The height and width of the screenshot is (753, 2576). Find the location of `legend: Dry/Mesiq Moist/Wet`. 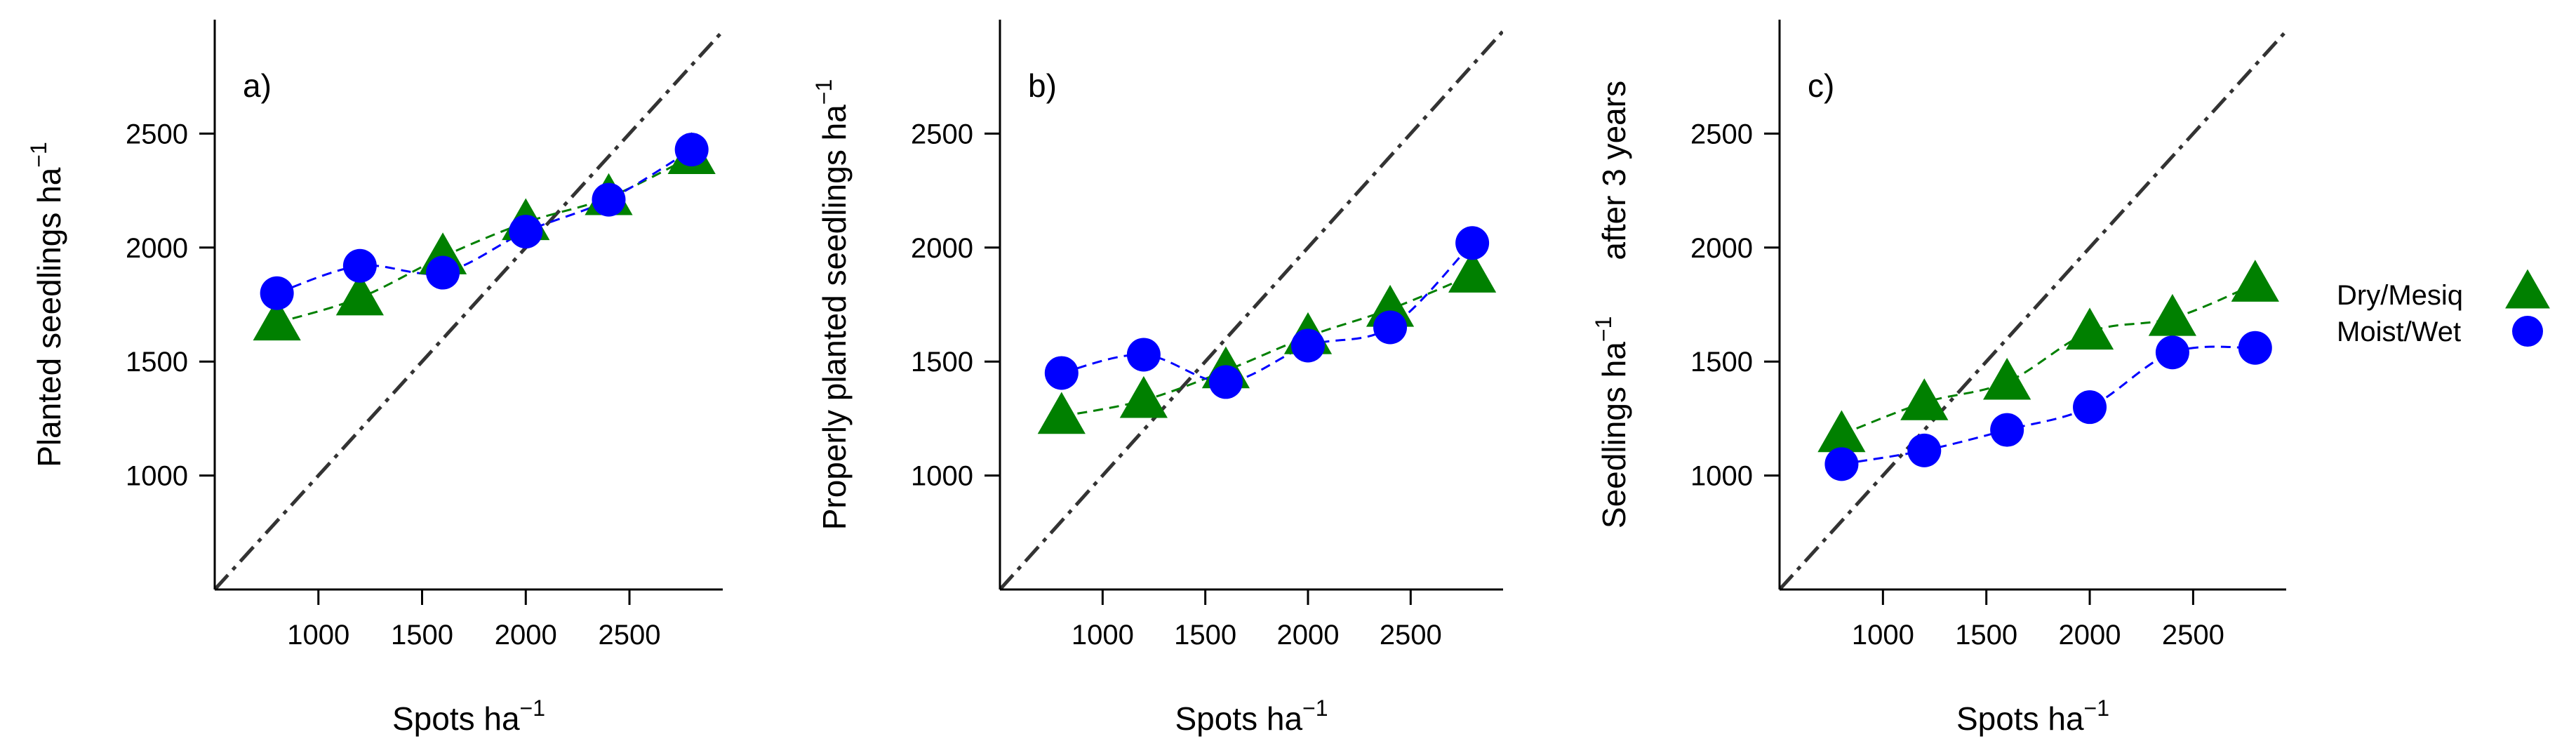

legend: Dry/Mesiq Moist/Wet is located at coordinates (2443, 308).